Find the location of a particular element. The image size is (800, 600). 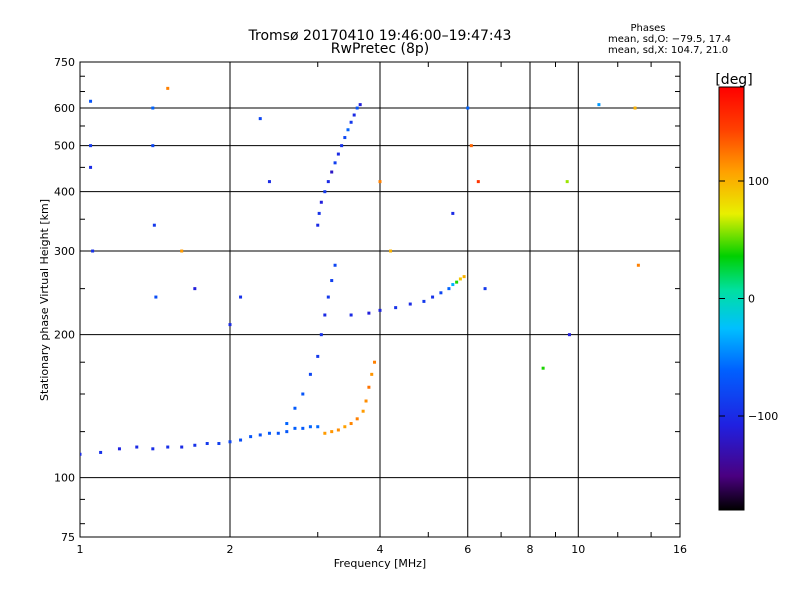

x-tick-label: 6 is located at coordinates (467, 549).